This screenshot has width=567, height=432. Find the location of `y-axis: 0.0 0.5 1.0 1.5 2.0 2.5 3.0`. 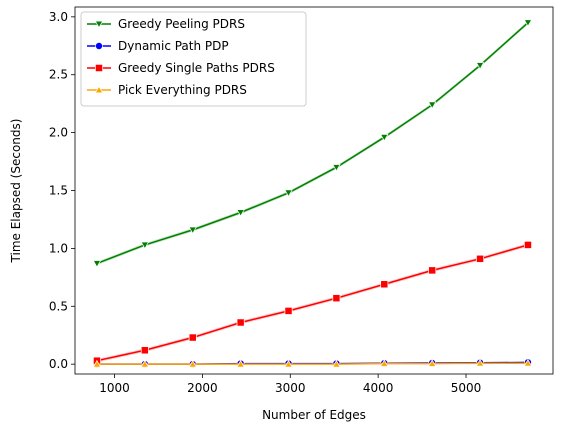

y-axis: 0.0 0.5 1.0 1.5 2.0 2.5 3.0 is located at coordinates (62, 190).